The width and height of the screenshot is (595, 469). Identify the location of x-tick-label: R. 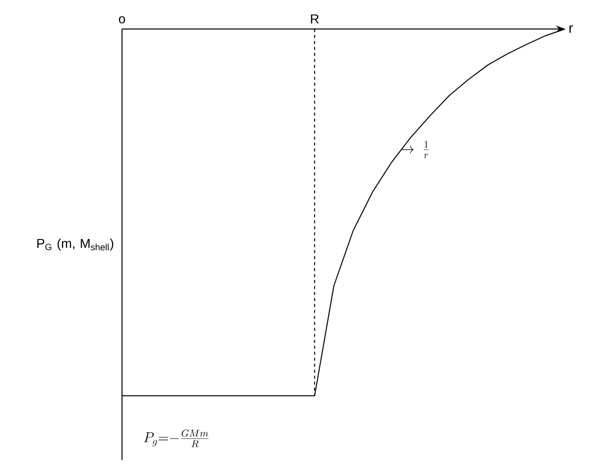
(314, 19).